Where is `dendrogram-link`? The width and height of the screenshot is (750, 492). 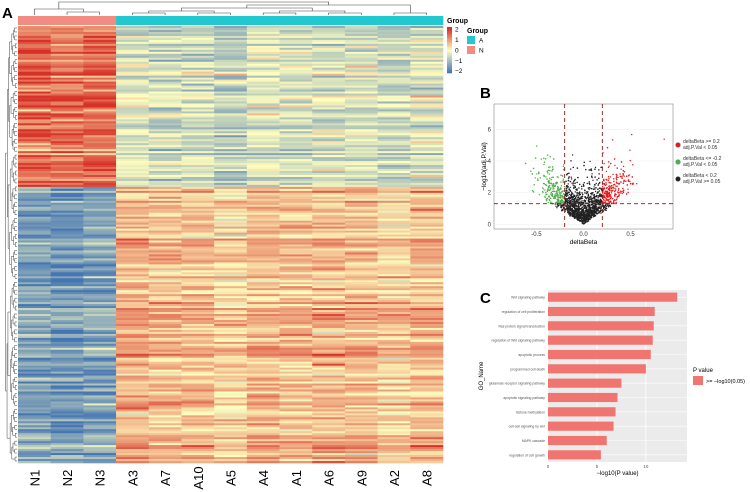
dendrogram-link is located at coordinates (15, 133).